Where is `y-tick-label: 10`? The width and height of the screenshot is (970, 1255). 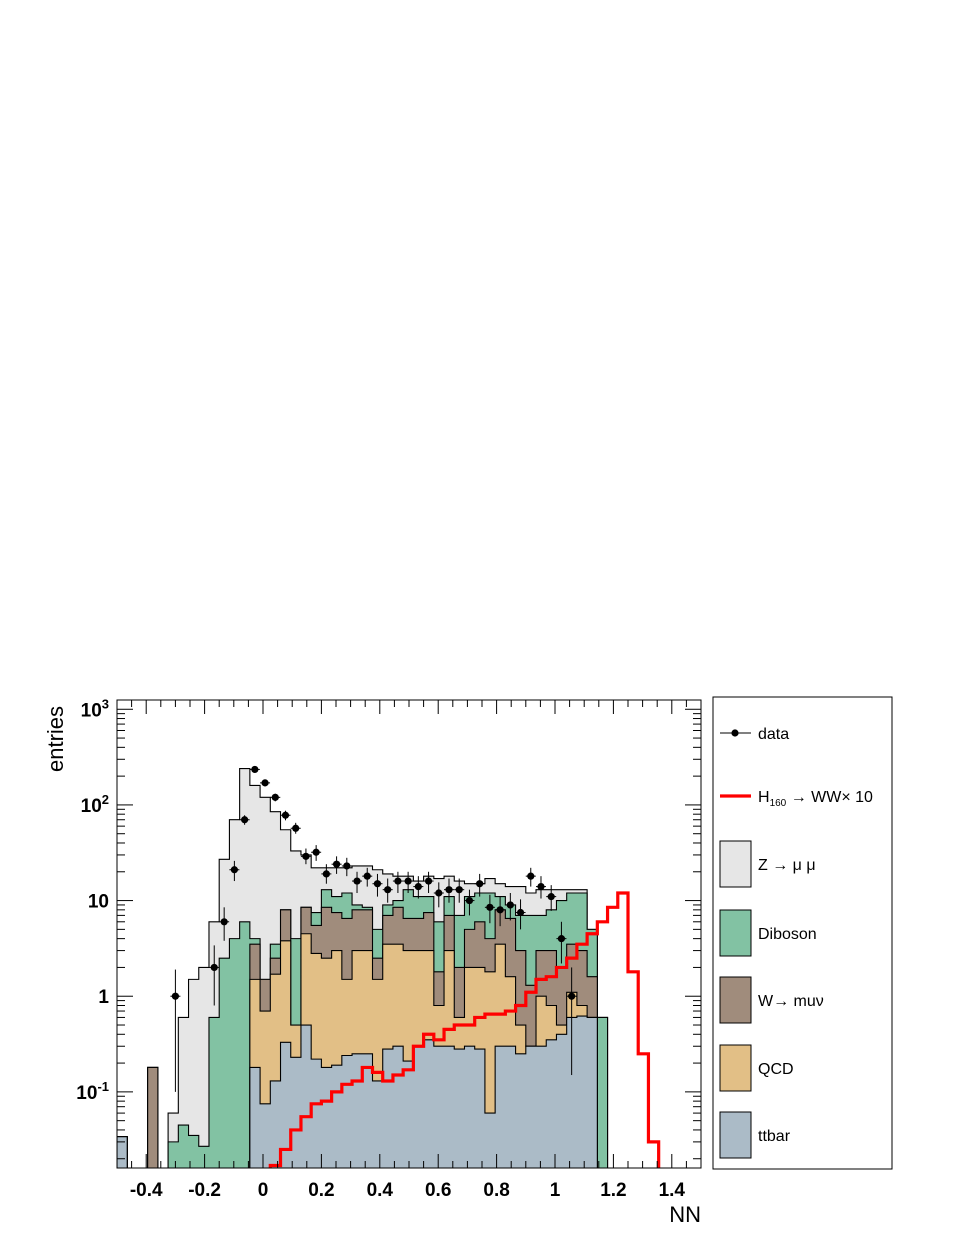
y-tick-label: 10 is located at coordinates (98, 902).